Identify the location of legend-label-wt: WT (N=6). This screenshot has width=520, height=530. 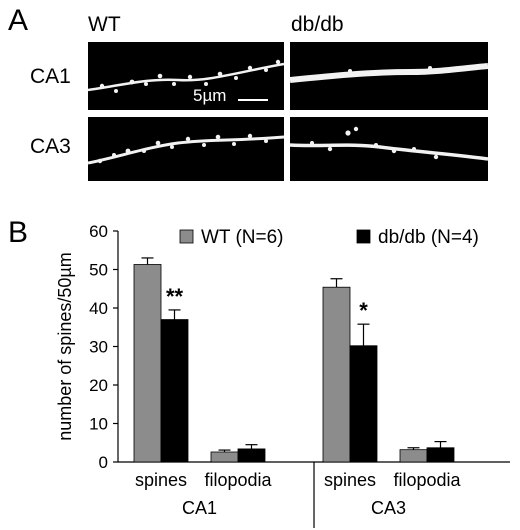
(242, 237).